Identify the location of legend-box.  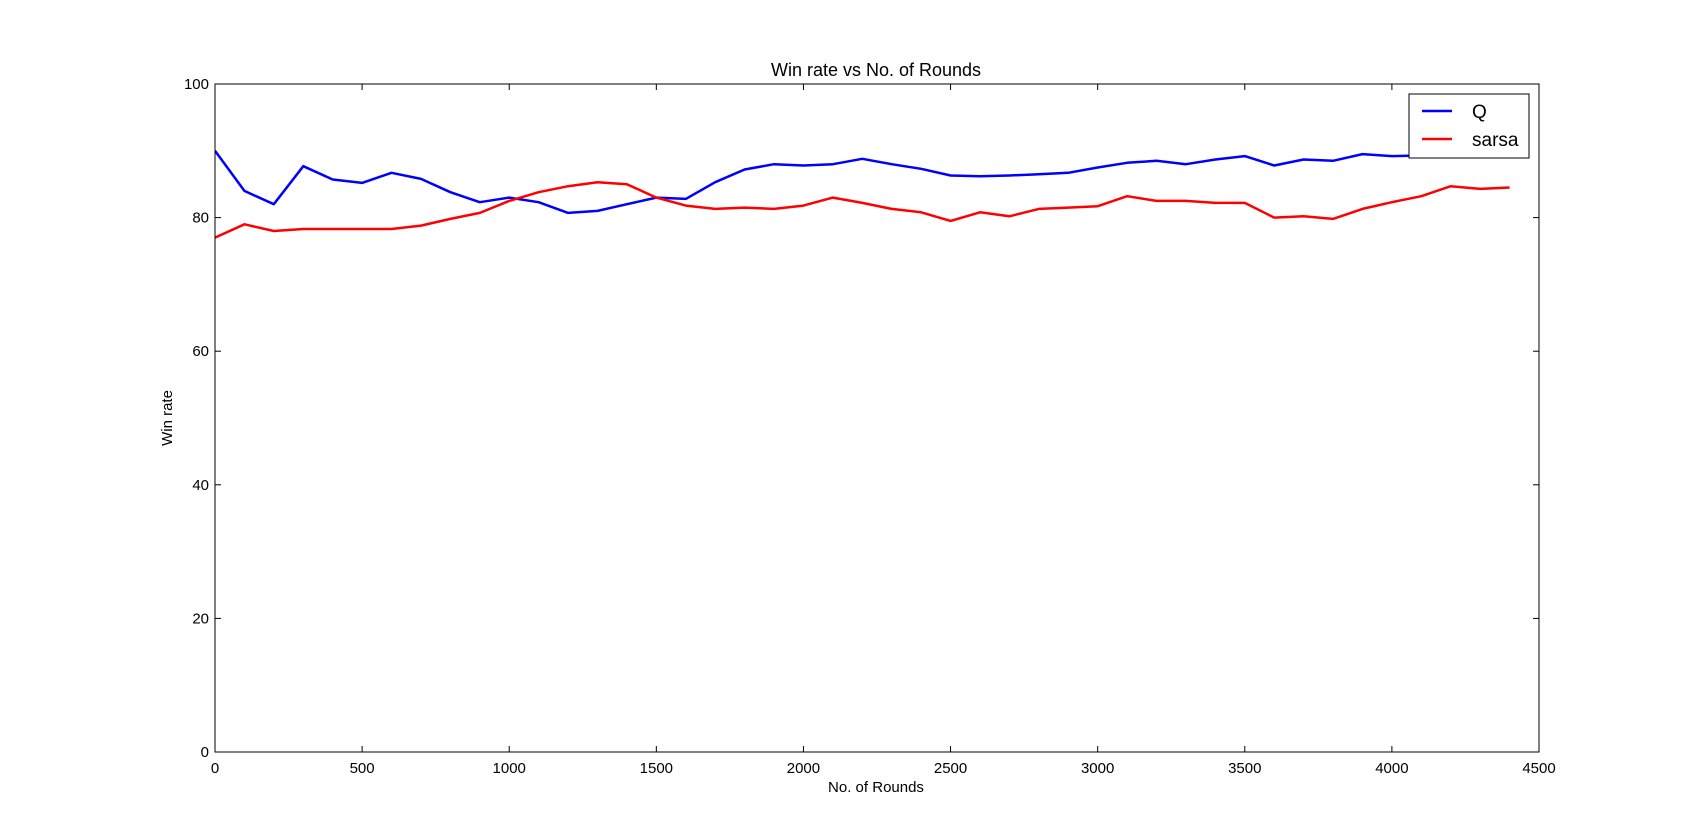
(1469, 126).